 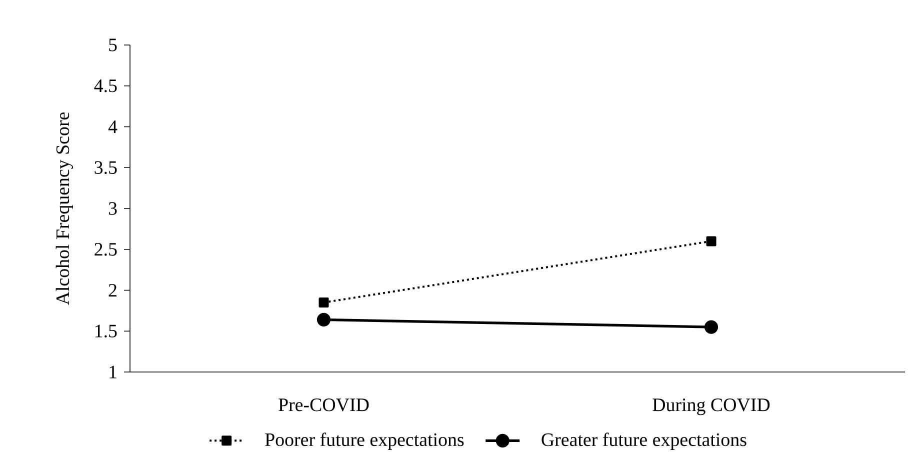 I want to click on y-tick-label: 4, so click(x=113, y=126).